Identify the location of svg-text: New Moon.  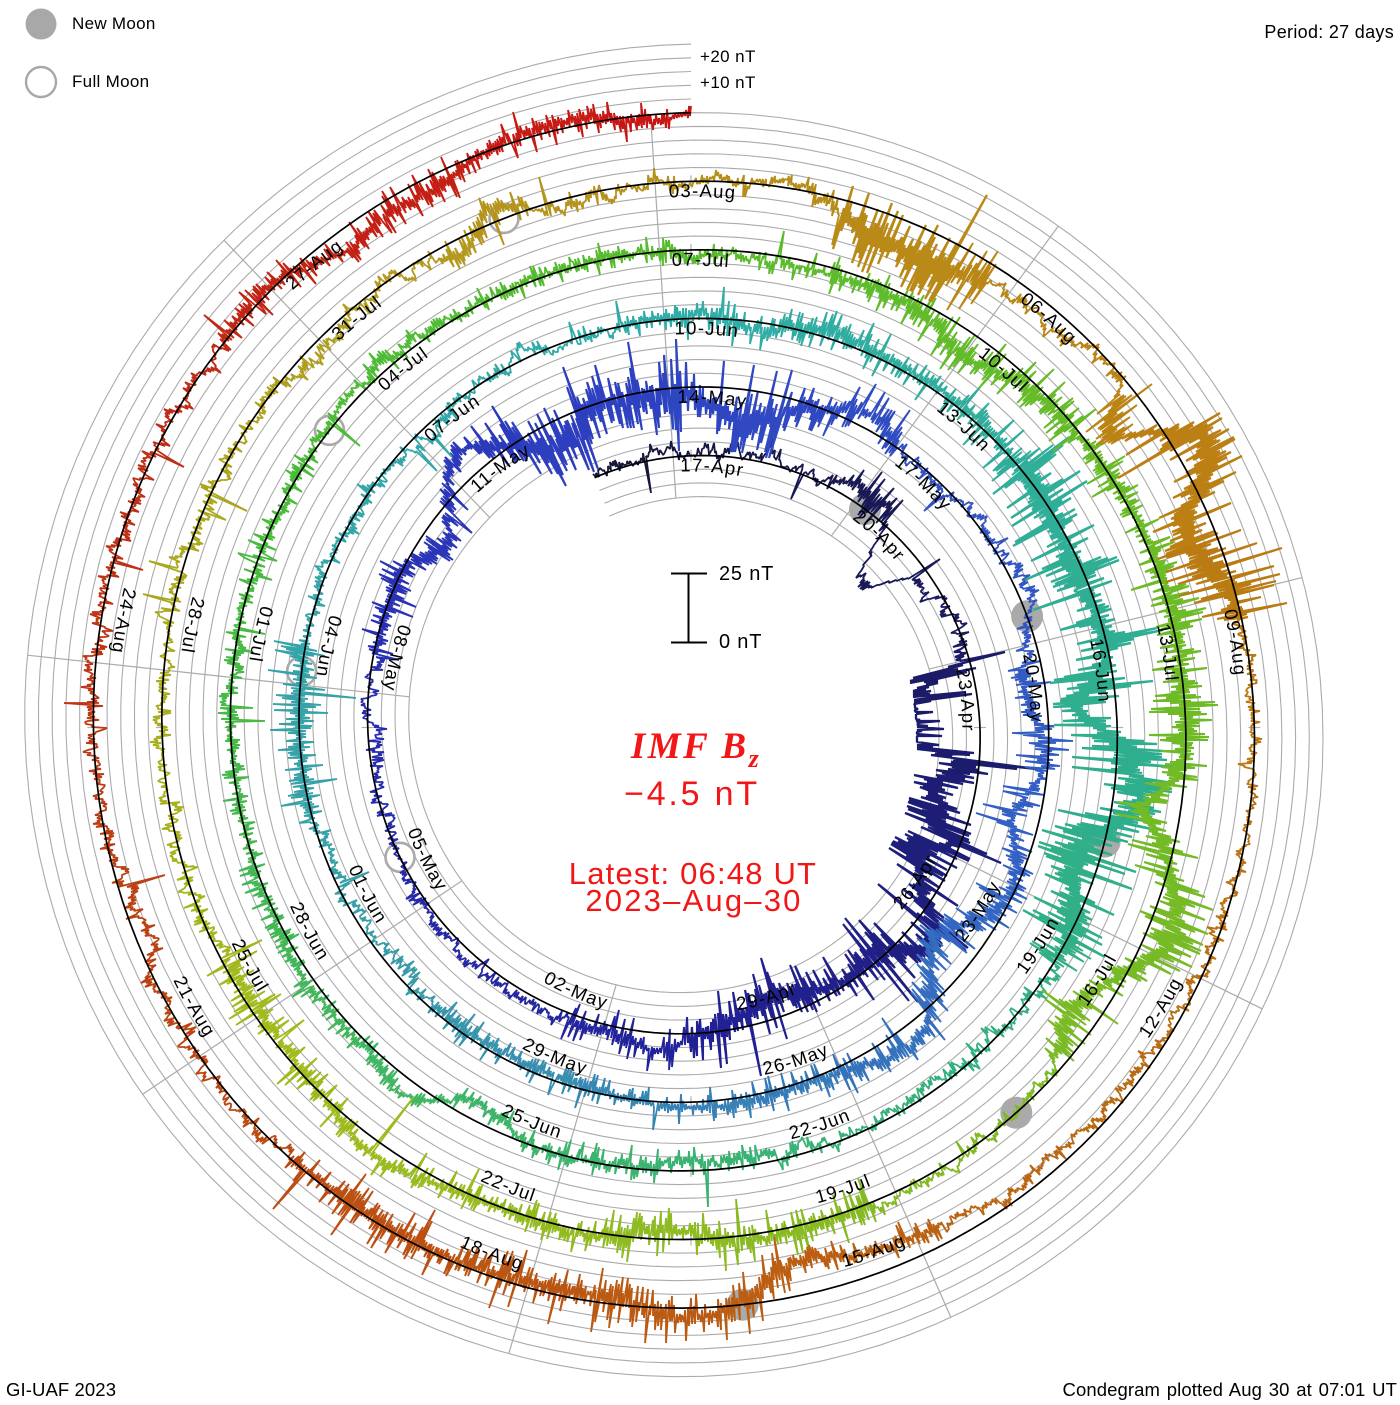
(114, 23).